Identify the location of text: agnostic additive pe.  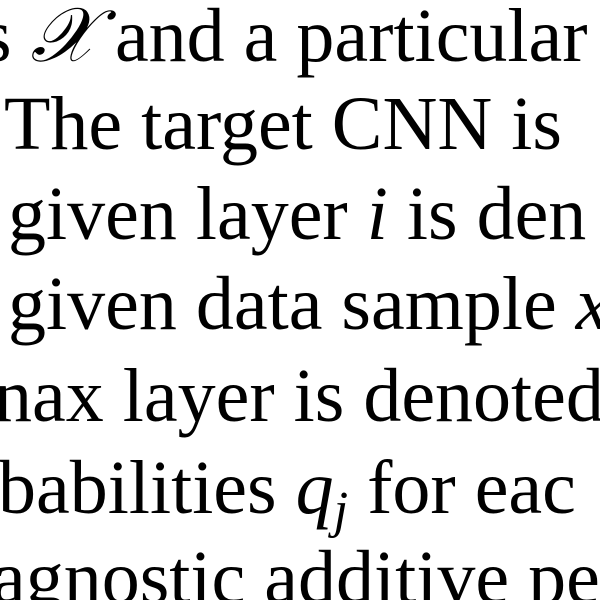
(300, 568).